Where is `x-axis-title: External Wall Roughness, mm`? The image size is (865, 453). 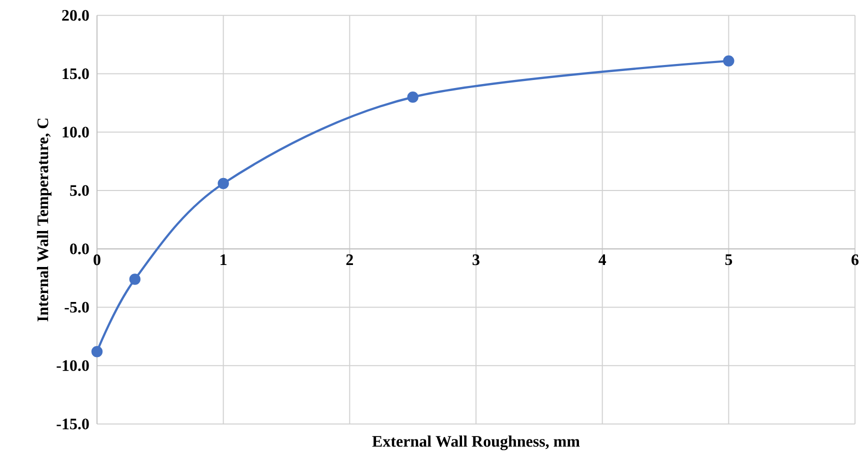
x-axis-title: External Wall Roughness, mm is located at coordinates (476, 443).